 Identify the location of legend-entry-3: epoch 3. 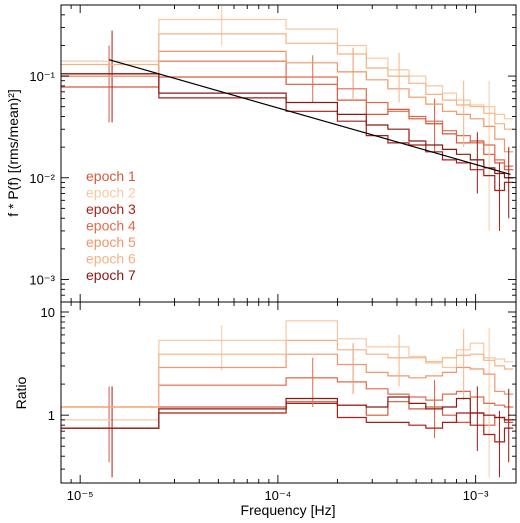
(111, 209).